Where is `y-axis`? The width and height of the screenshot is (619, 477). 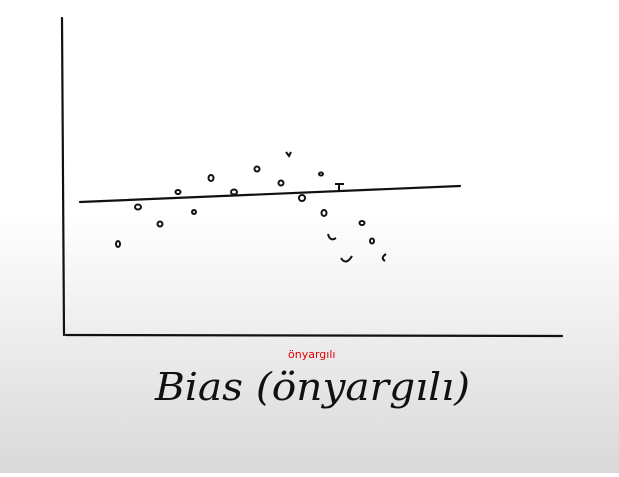
y-axis is located at coordinates (63, 176).